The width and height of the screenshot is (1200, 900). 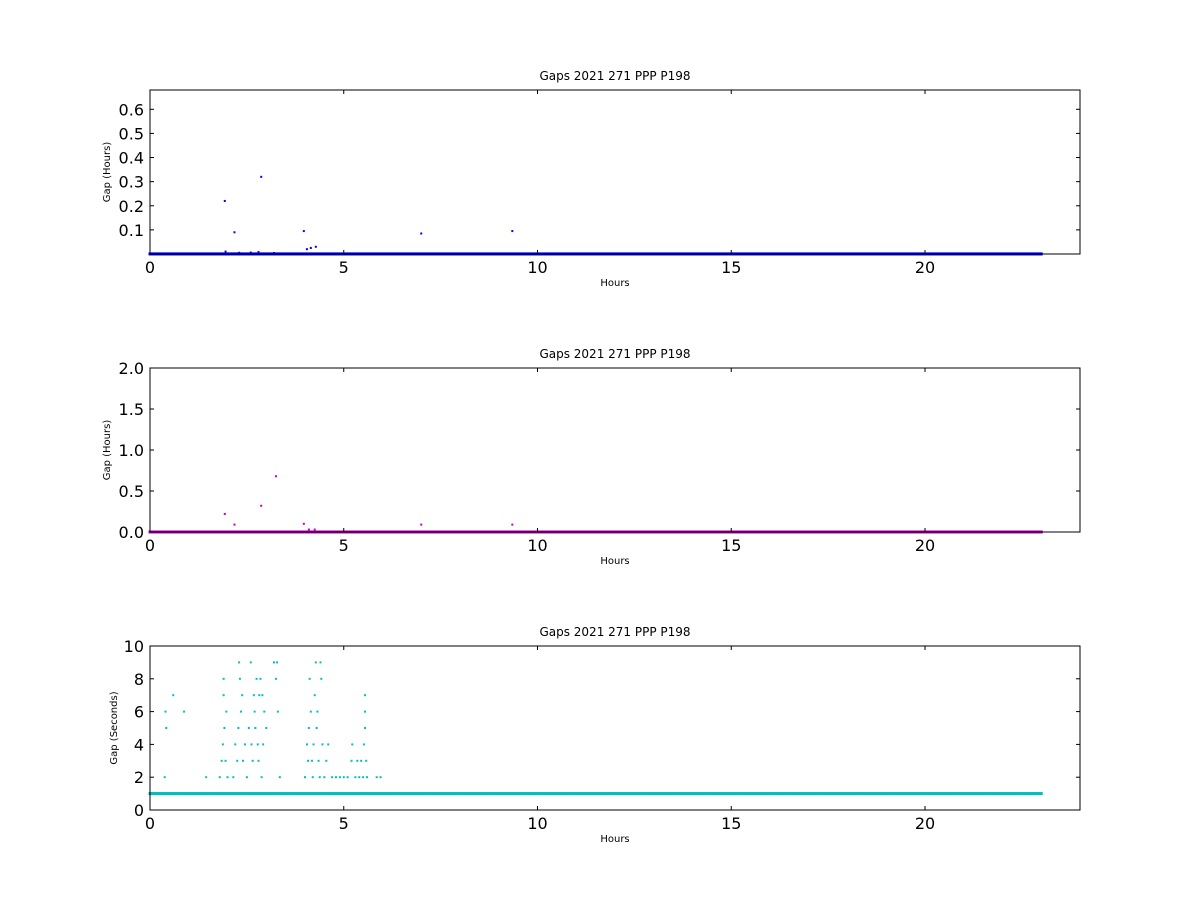 I want to click on y-tick-label: 2, so click(x=139, y=777).